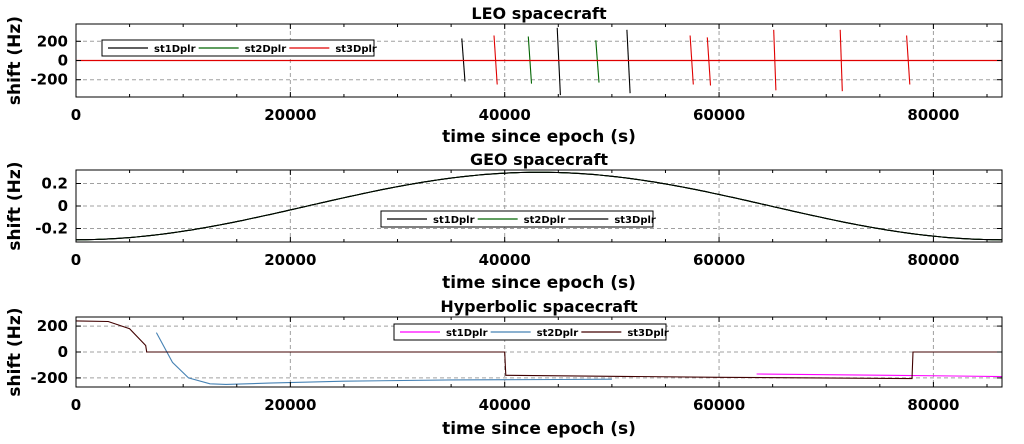 The image size is (1024, 444). Describe the element at coordinates (539, 159) in the screenshot. I see `chart-title: GEO spacecraft` at that location.